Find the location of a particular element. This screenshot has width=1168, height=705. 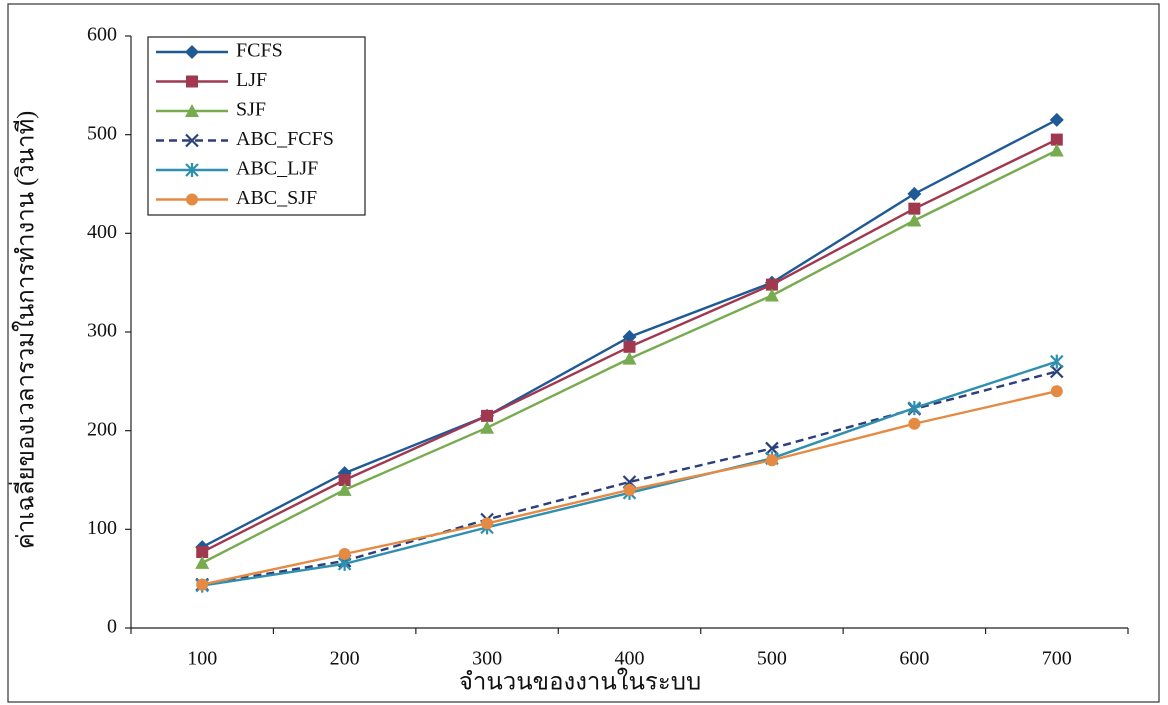

x-tick-label: 600 is located at coordinates (914, 659).